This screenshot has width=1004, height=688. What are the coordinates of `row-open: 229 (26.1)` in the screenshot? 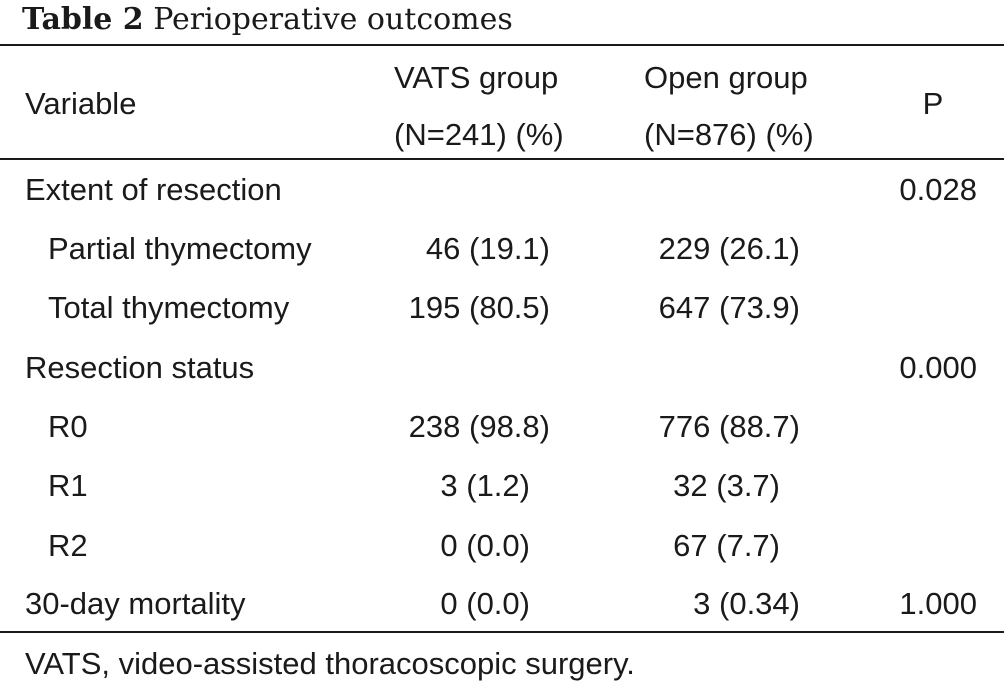 It's located at (729, 248).